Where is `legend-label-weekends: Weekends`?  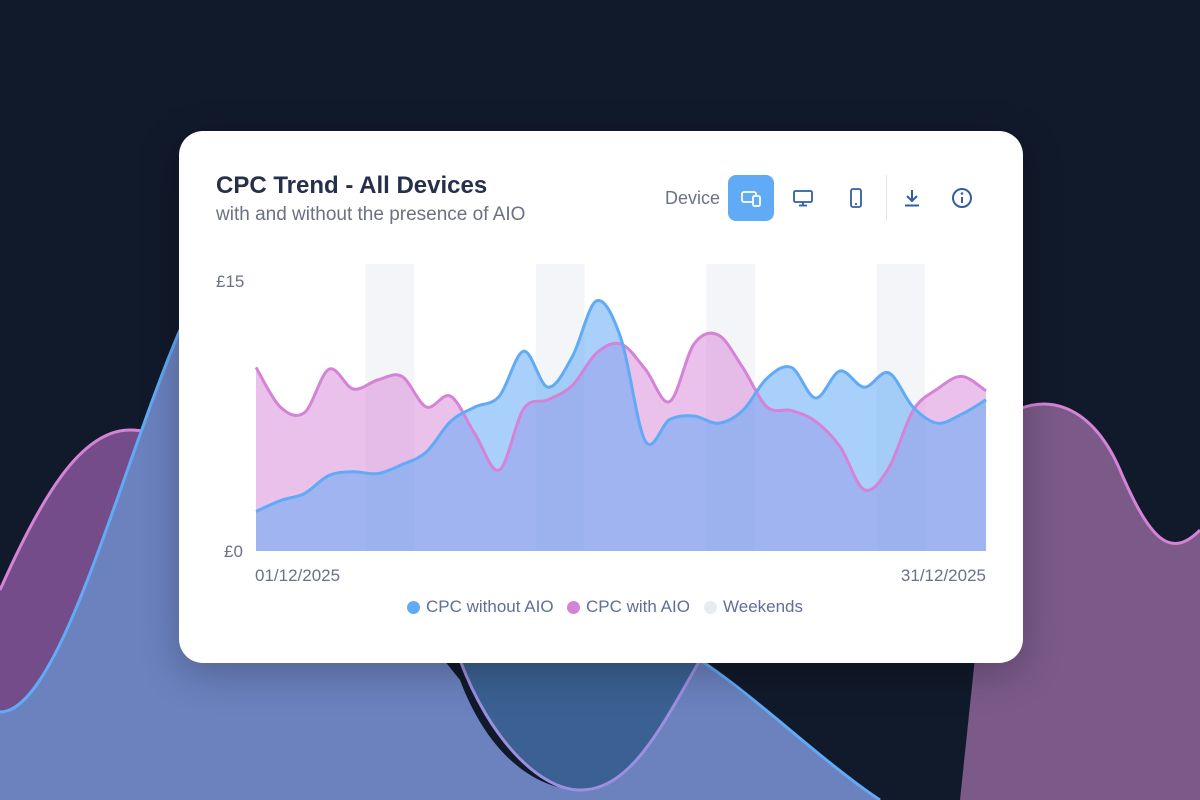 legend-label-weekends: Weekends is located at coordinates (763, 606).